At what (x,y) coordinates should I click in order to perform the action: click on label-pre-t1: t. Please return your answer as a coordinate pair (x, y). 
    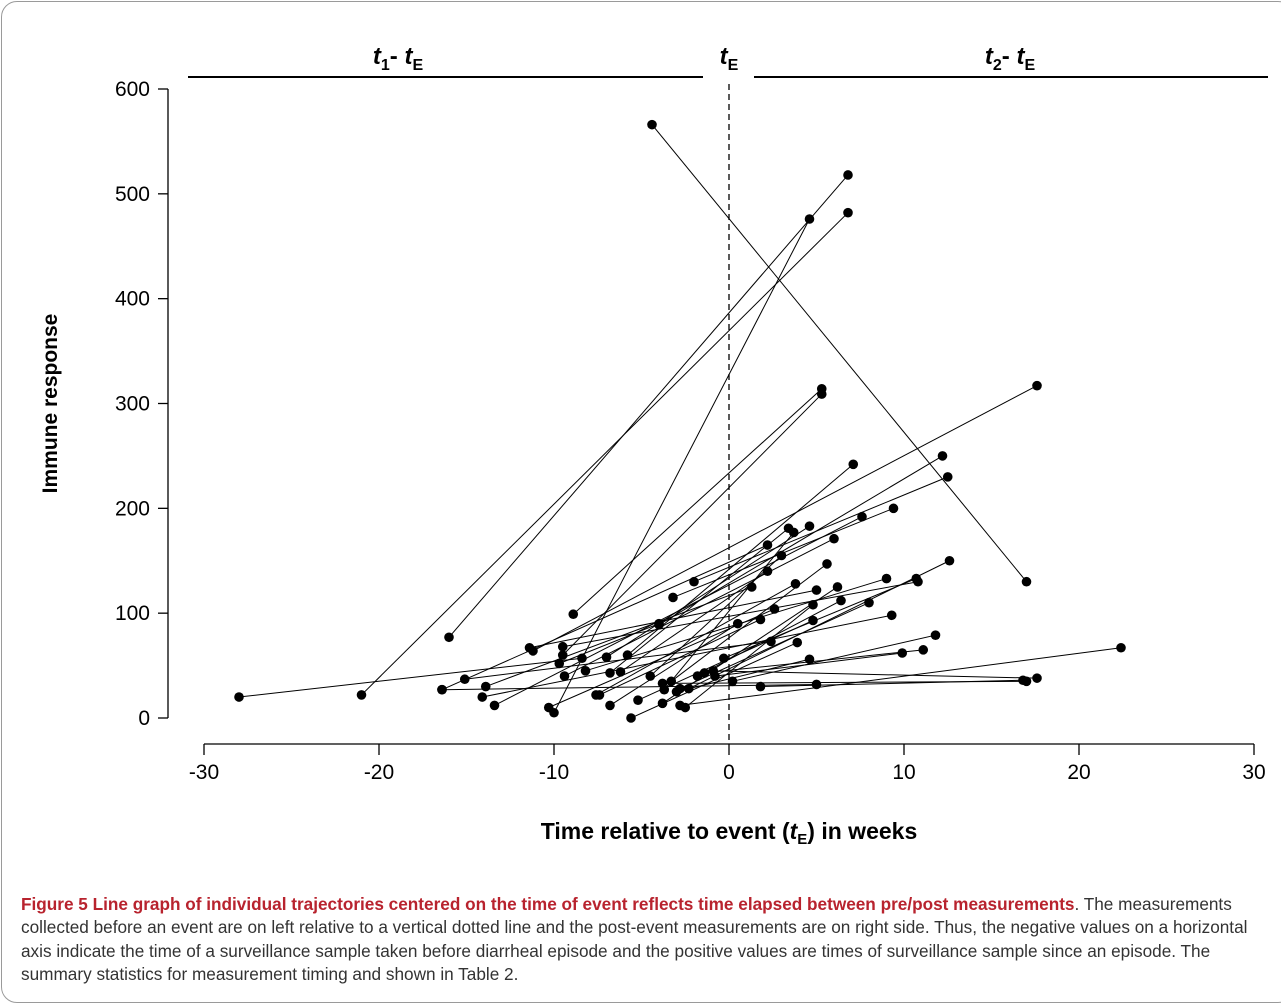
    Looking at the image, I should click on (377, 56).